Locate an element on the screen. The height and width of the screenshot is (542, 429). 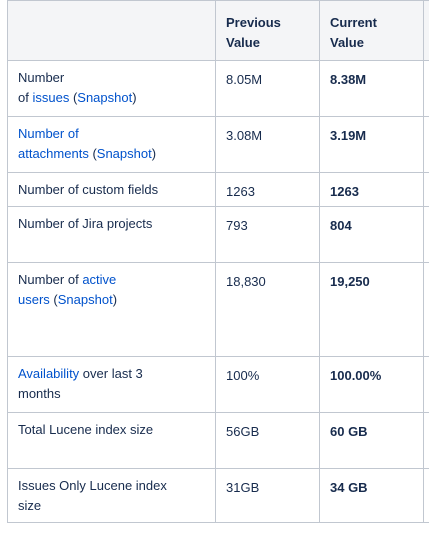
current-value-cell: 8.38M is located at coordinates (371, 88).